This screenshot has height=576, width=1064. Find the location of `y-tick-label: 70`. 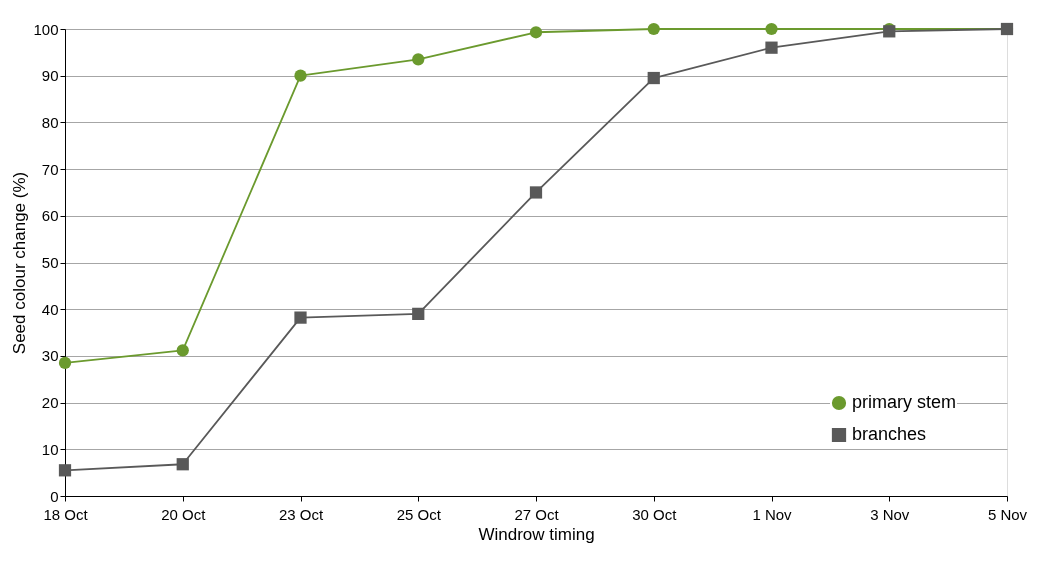

y-tick-label: 70 is located at coordinates (50, 169).